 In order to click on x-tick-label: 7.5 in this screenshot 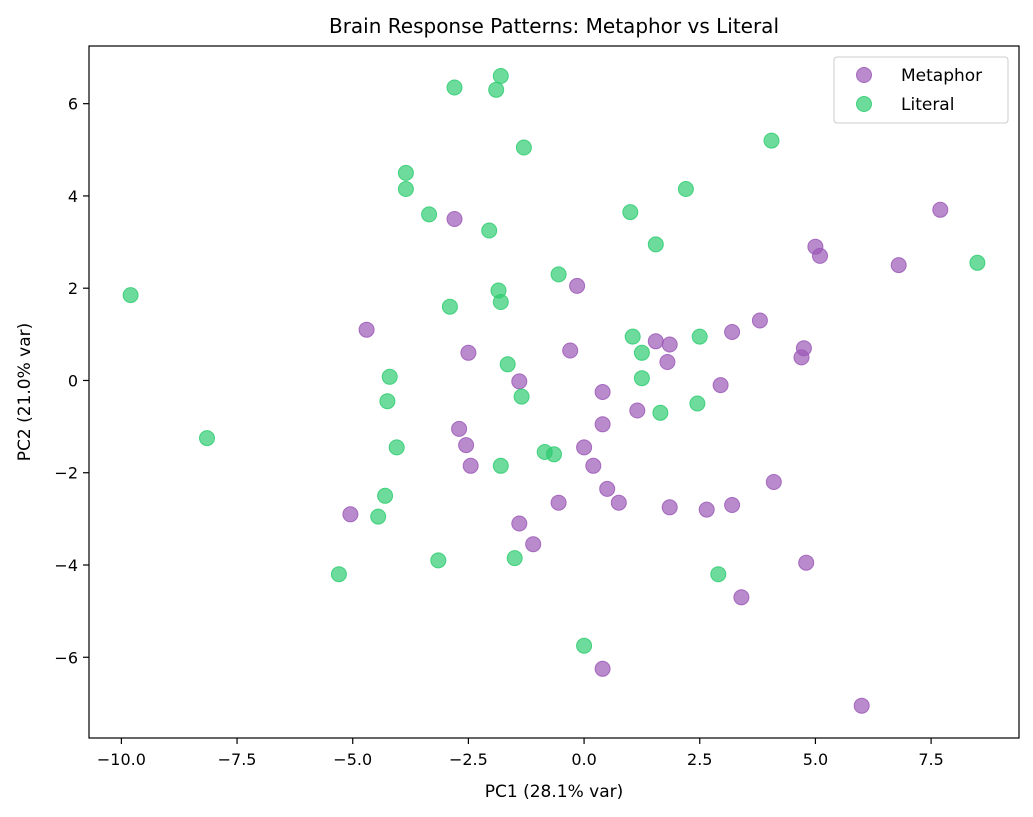, I will do `click(930, 759)`.